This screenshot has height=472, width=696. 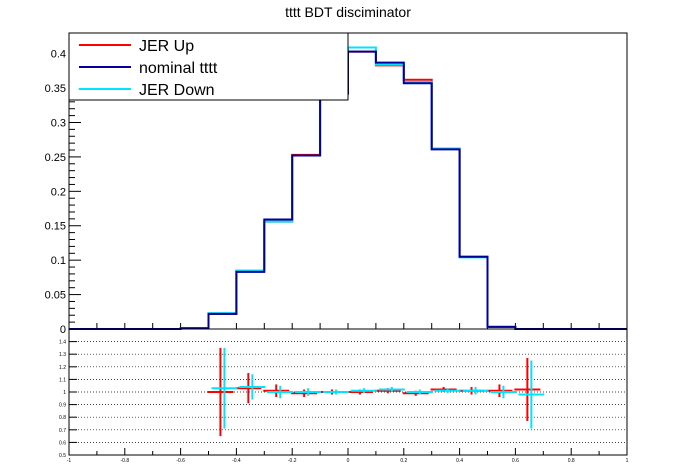 What do you see at coordinates (55, 89) in the screenshot?
I see `y-tick-label: 0.35` at bounding box center [55, 89].